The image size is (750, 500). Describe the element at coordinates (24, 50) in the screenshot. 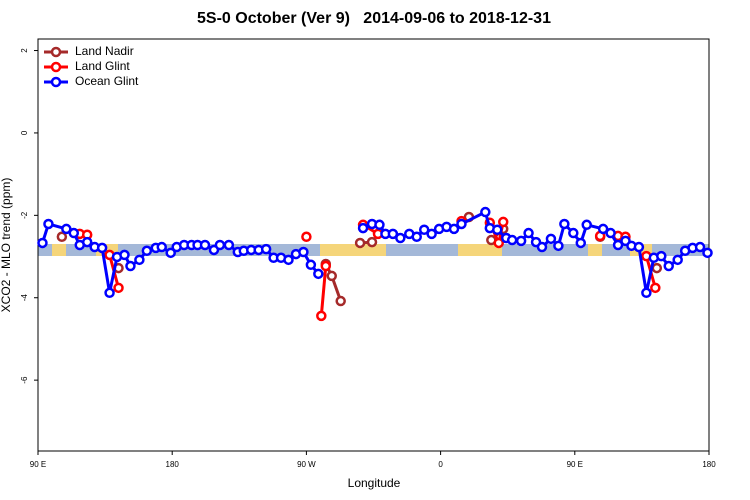

I see `y-tick-label: 2` at that location.